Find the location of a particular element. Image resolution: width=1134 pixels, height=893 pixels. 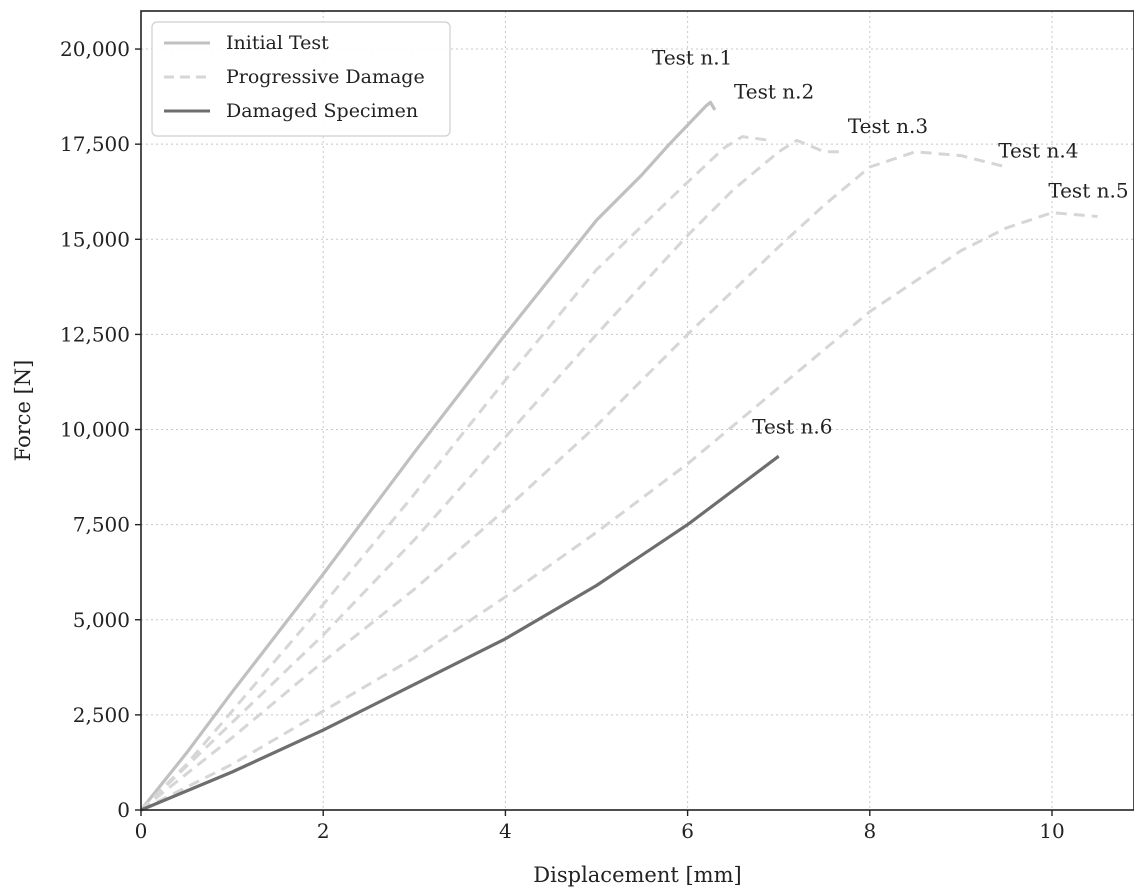

x-tick-label: 10 is located at coordinates (1051, 831).